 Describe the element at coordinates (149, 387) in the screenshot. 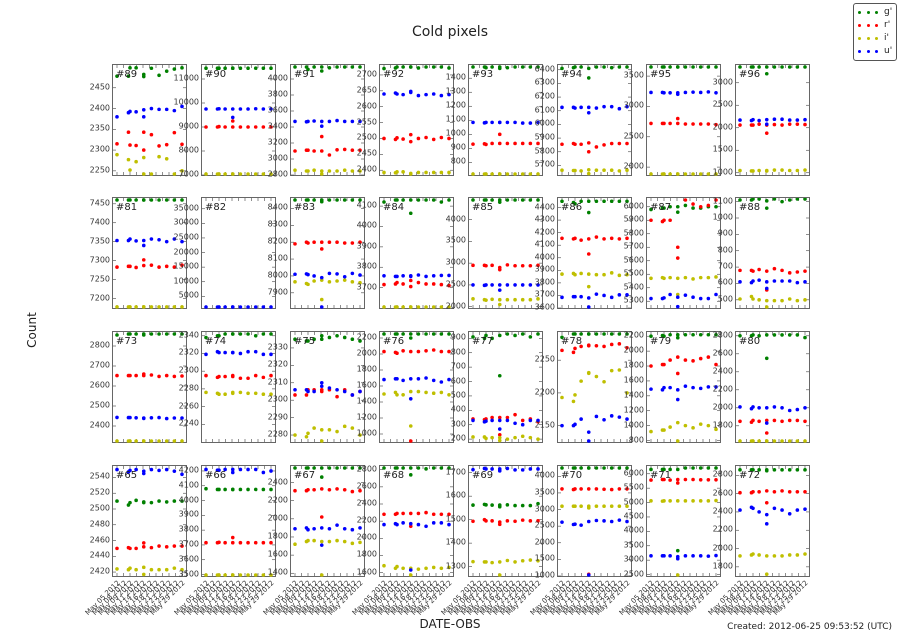

I see `panel-ccd-73: #73` at that location.